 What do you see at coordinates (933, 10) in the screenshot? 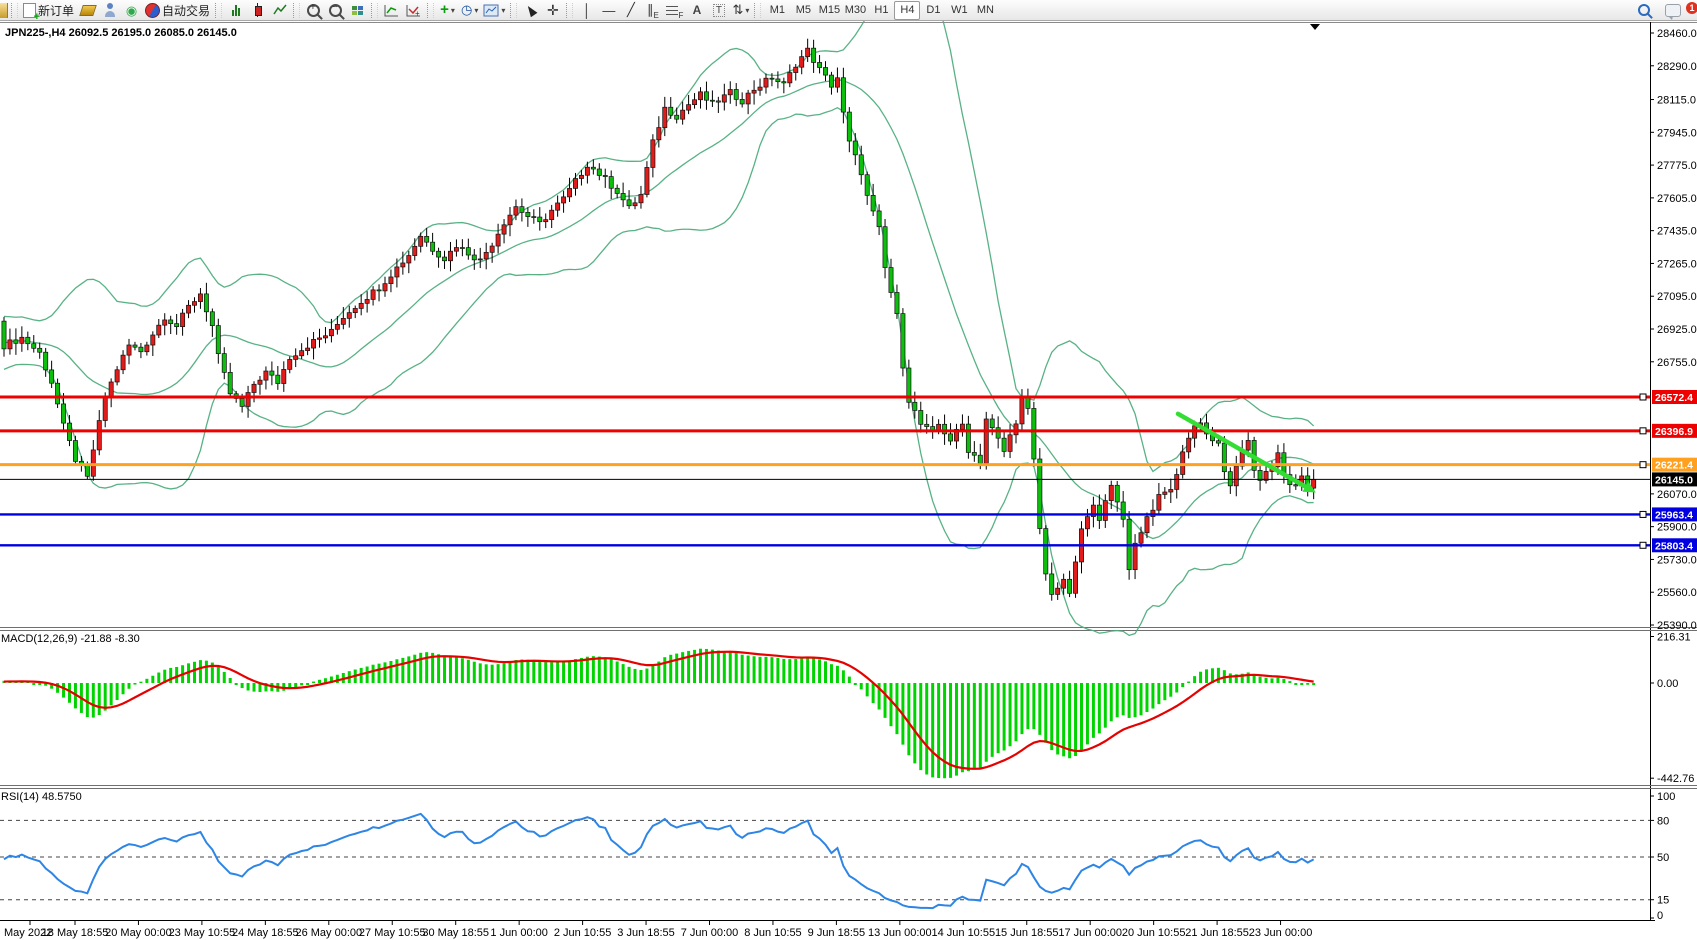
I see `tf-d1: D1` at bounding box center [933, 10].